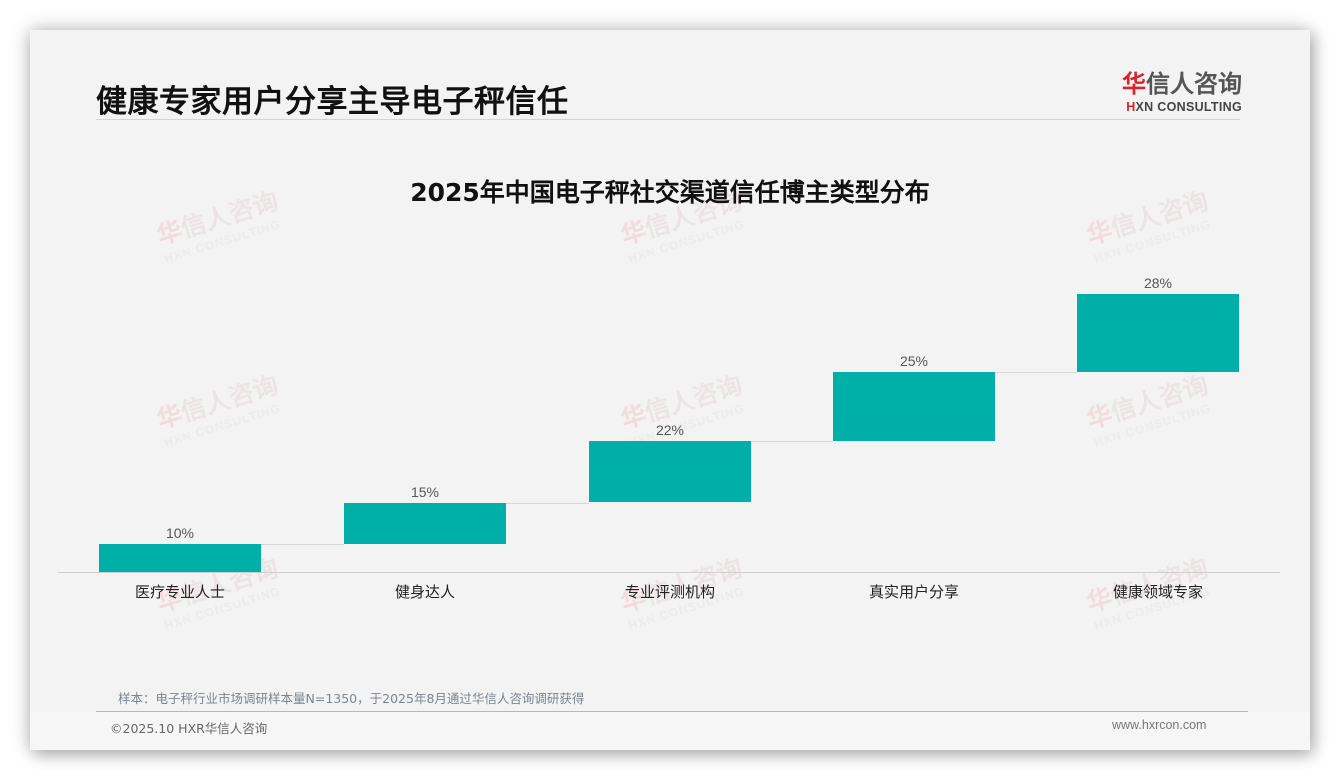 The width and height of the screenshot is (1340, 780). Describe the element at coordinates (1158, 283) in the screenshot. I see `bar-value-label: 28%` at that location.